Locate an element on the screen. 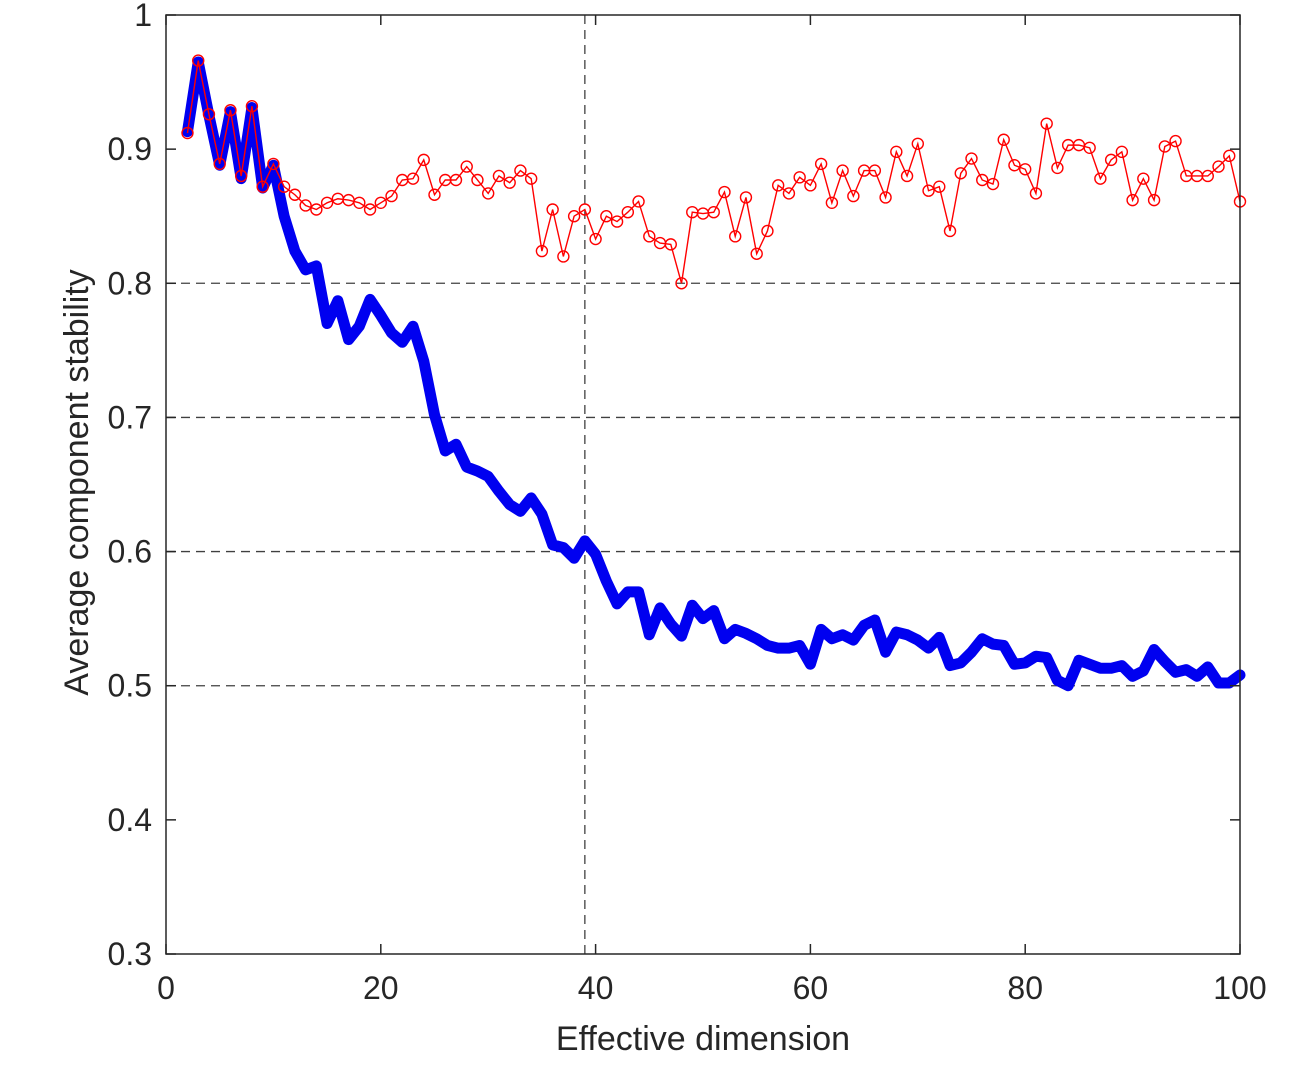 The height and width of the screenshot is (1078, 1300). y-tick-label: 0.5 is located at coordinates (130, 686).